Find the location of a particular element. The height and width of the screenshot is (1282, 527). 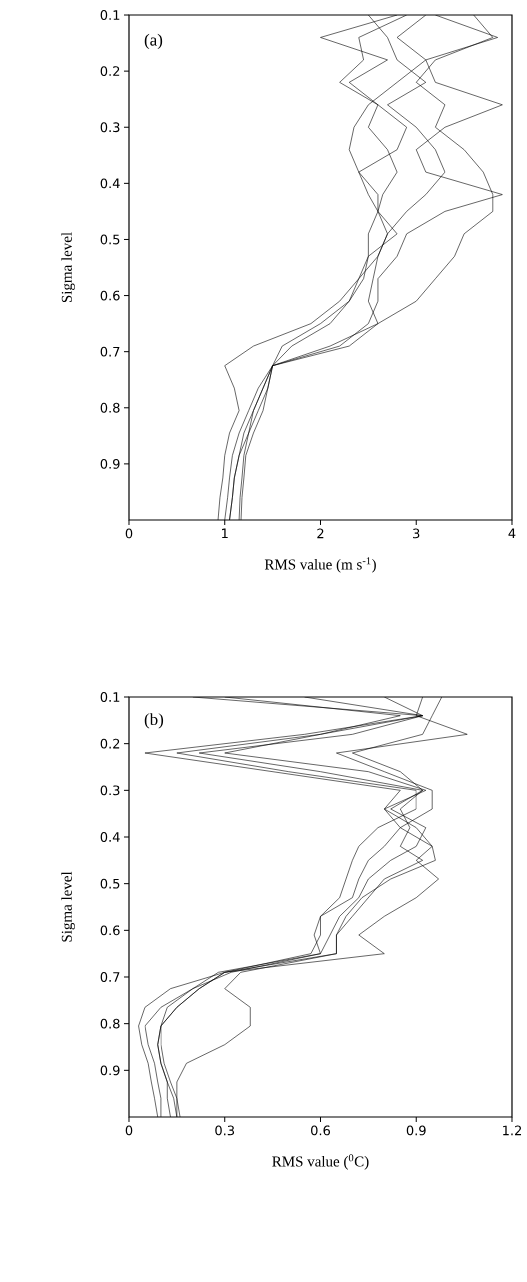

x-axis-title: RMS value (m s$^{-1}$) is located at coordinates (320, 565).